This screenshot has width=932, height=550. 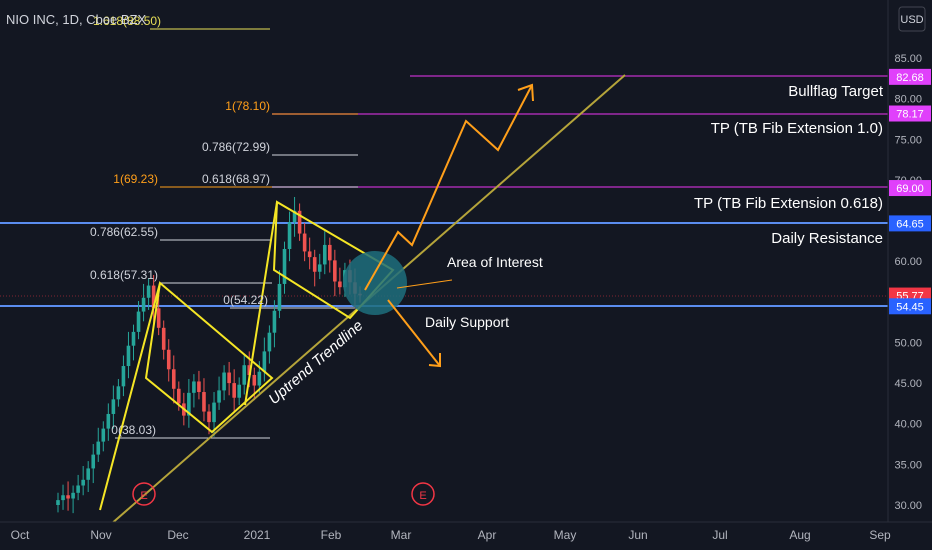 I want to click on earnings-markers: E E, so click(x=283, y=494).